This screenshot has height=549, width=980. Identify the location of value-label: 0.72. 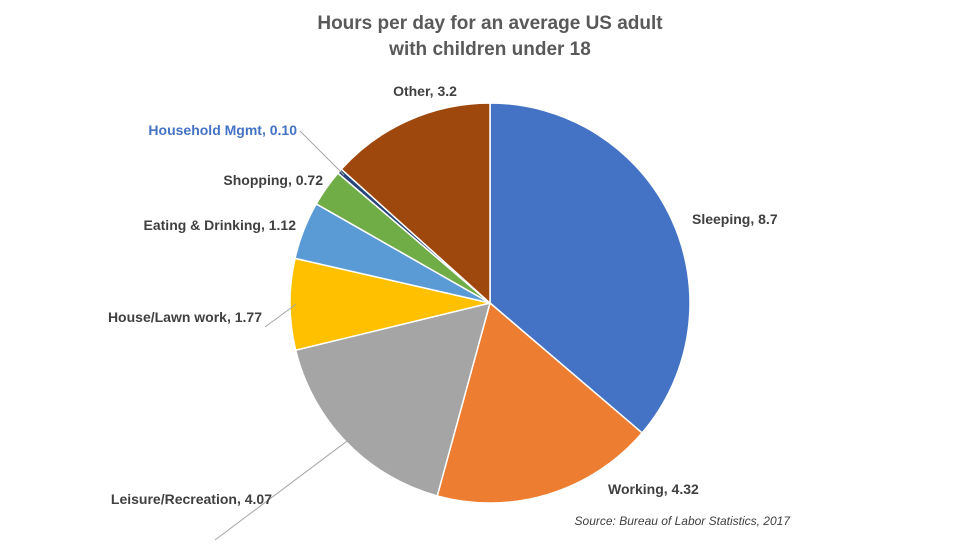
(309, 180).